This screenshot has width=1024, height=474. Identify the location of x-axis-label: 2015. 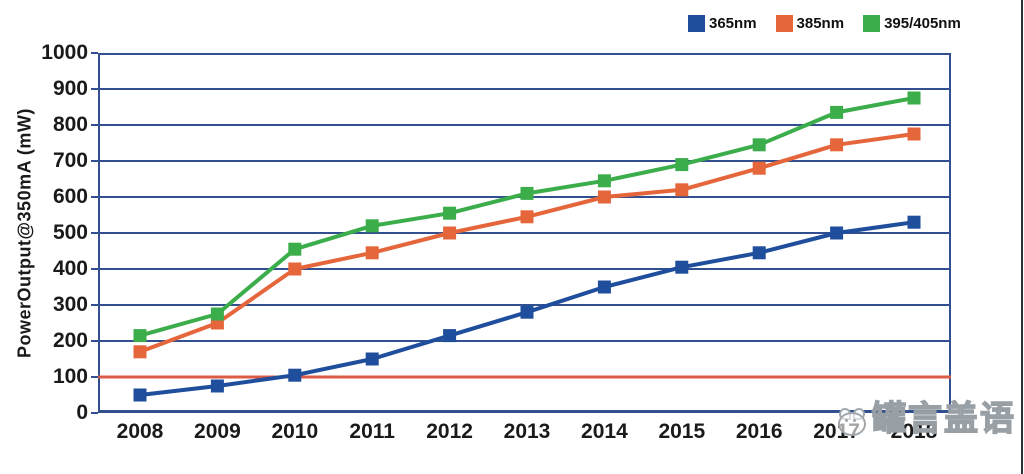
(682, 431).